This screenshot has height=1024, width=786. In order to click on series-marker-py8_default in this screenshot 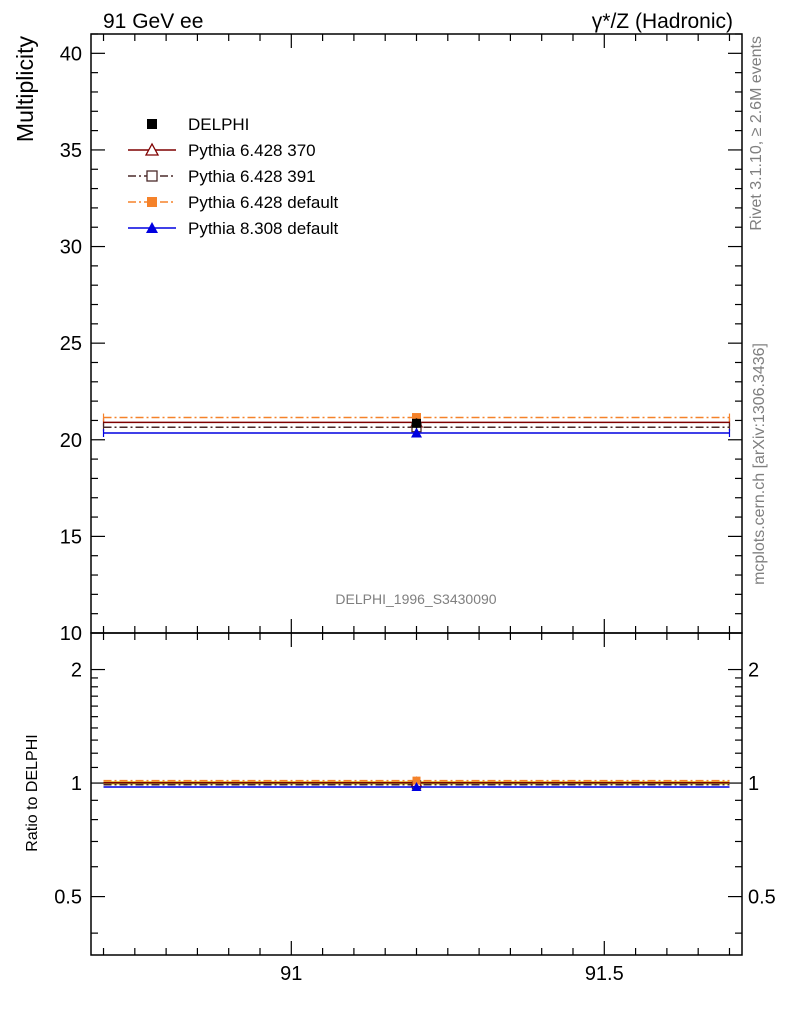, I will do `click(416, 432)`.